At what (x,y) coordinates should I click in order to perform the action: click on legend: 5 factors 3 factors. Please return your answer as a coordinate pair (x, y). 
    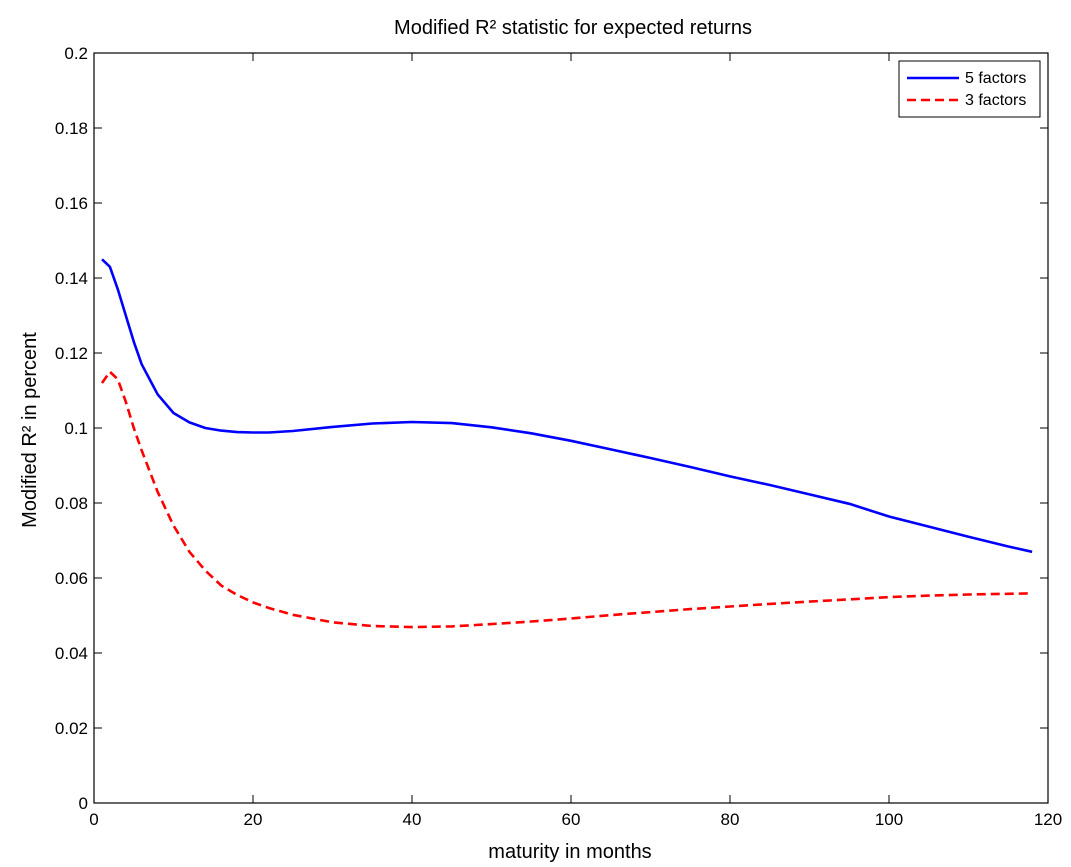
    Looking at the image, I should click on (969, 89).